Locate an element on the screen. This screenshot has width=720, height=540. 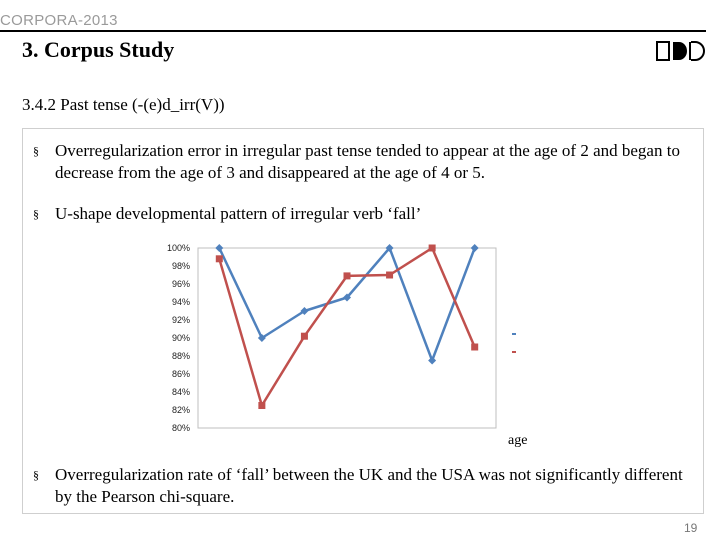
y-tick-label: 96% is located at coordinates (181, 284).